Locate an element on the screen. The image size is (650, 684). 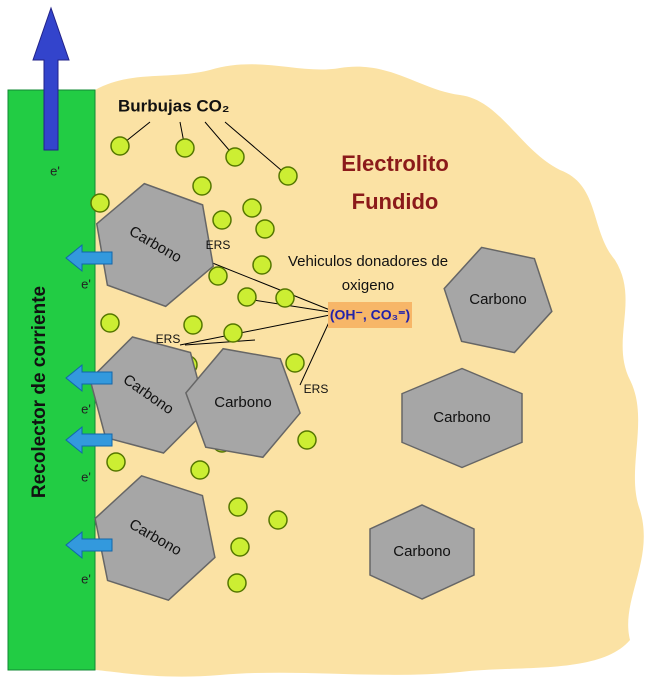
up-arrow is located at coordinates (51, 78).